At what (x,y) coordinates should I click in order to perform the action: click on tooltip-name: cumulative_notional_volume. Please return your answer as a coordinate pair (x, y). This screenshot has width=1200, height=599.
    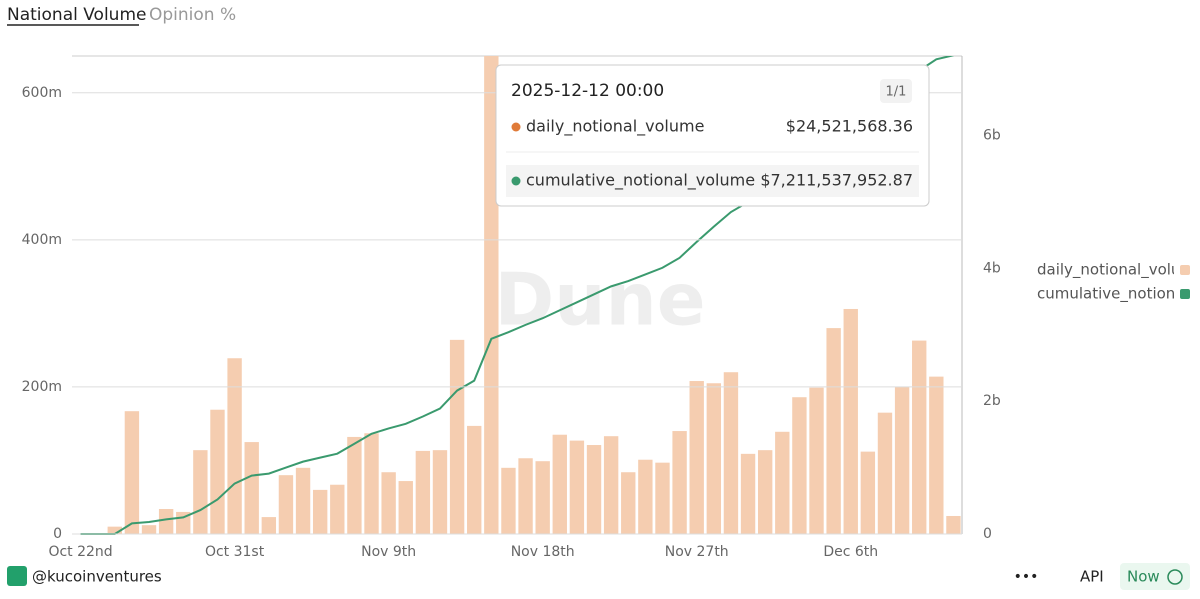
    Looking at the image, I should click on (640, 181).